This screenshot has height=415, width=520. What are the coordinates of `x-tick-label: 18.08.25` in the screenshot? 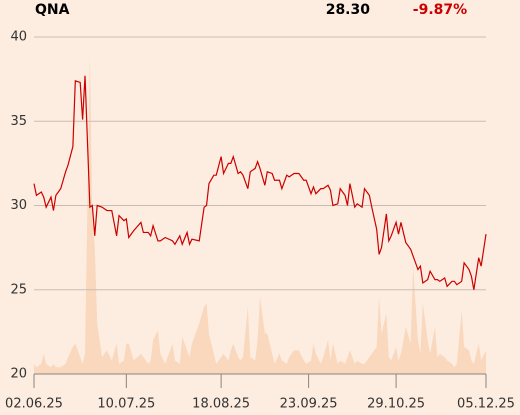 It's located at (221, 404).